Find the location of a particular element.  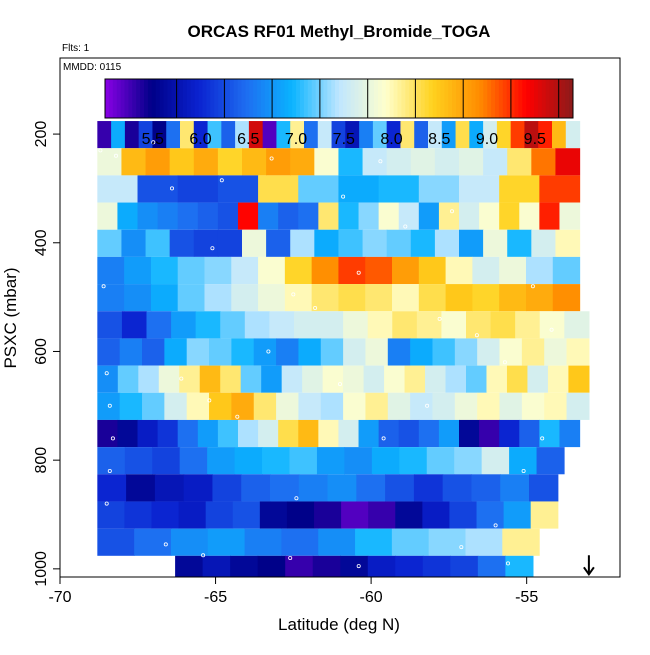

colorbar is located at coordinates (339, 98).